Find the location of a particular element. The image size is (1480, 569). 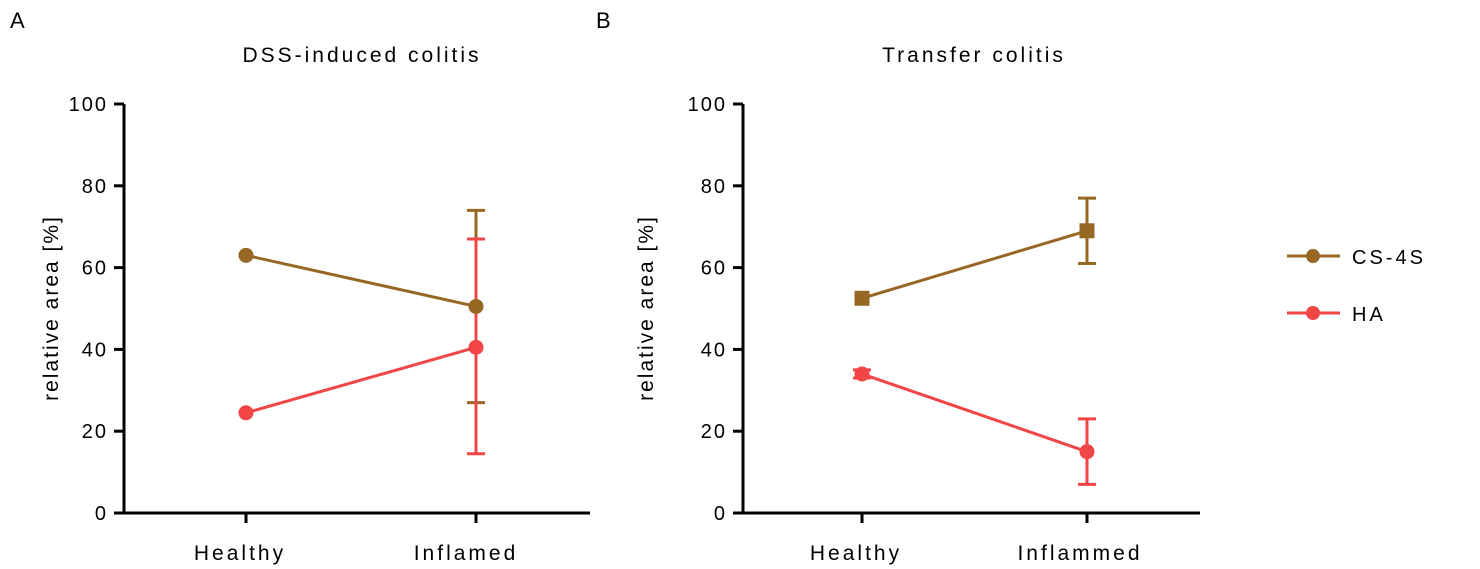

chart-title: Transfer colitis is located at coordinates (974, 55).